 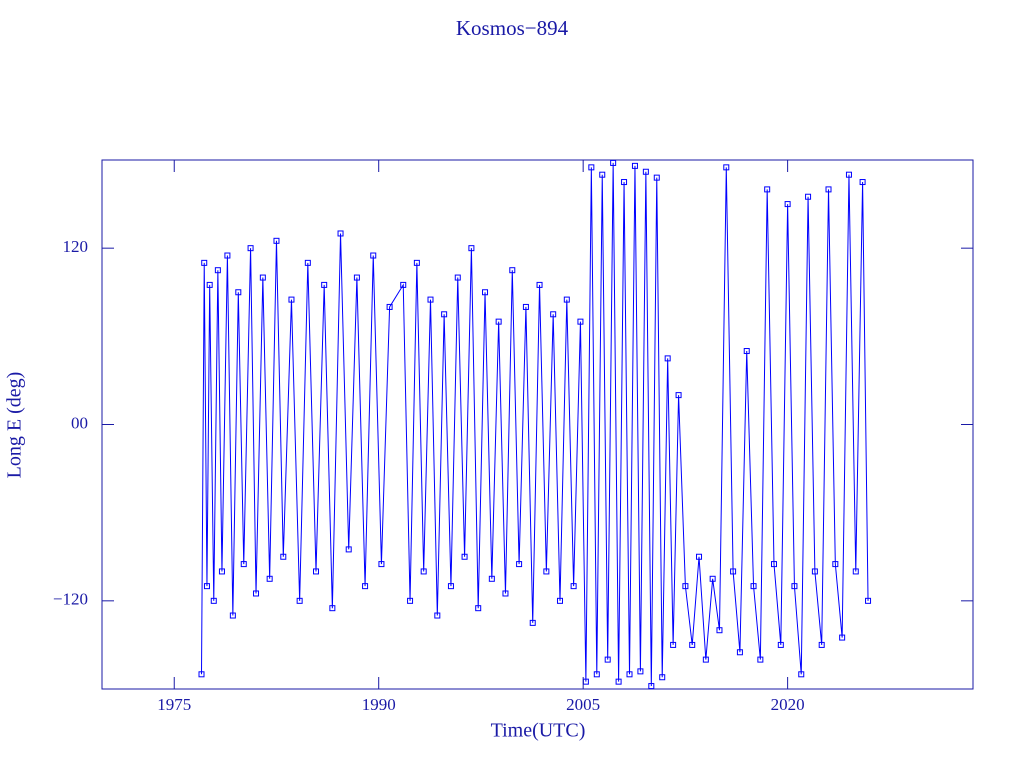 What do you see at coordinates (79, 422) in the screenshot?
I see `y-tick-label: 00` at bounding box center [79, 422].